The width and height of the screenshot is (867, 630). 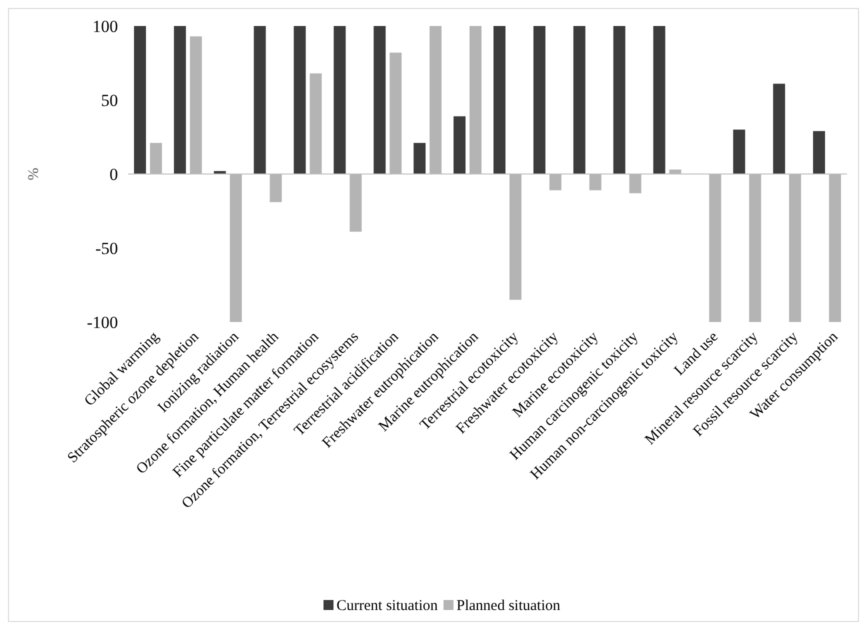 What do you see at coordinates (508, 606) in the screenshot?
I see `legend-label: Planned situation` at bounding box center [508, 606].